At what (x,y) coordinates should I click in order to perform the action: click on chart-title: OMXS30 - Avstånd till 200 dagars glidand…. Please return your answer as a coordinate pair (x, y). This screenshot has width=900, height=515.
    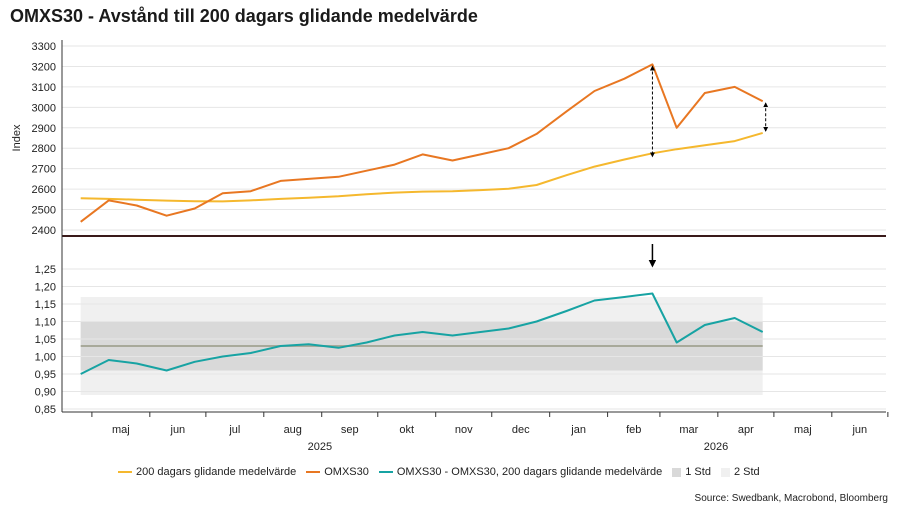
    Looking at the image, I should click on (244, 16).